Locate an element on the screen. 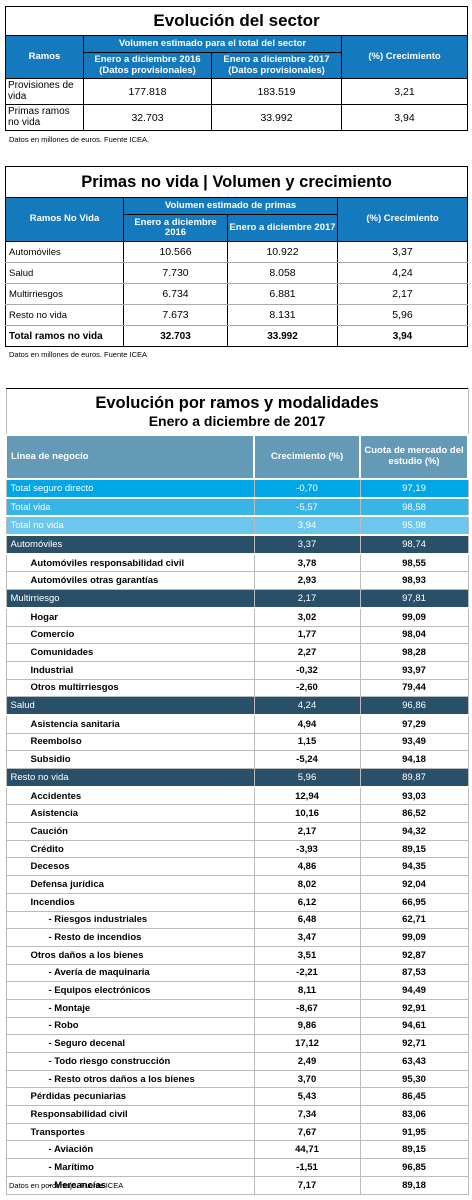 The image size is (472, 1200). value-crecimiento: -8,67 is located at coordinates (307, 1008).